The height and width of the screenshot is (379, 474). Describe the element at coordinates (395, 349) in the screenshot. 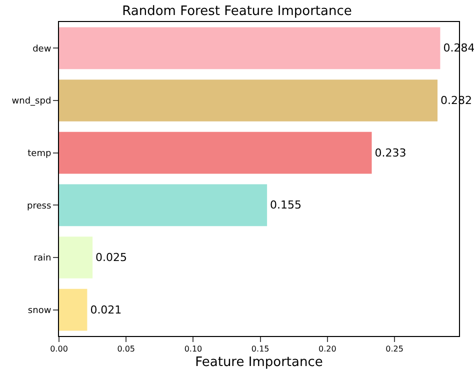

I see `x-tick-label: 0.25` at that location.